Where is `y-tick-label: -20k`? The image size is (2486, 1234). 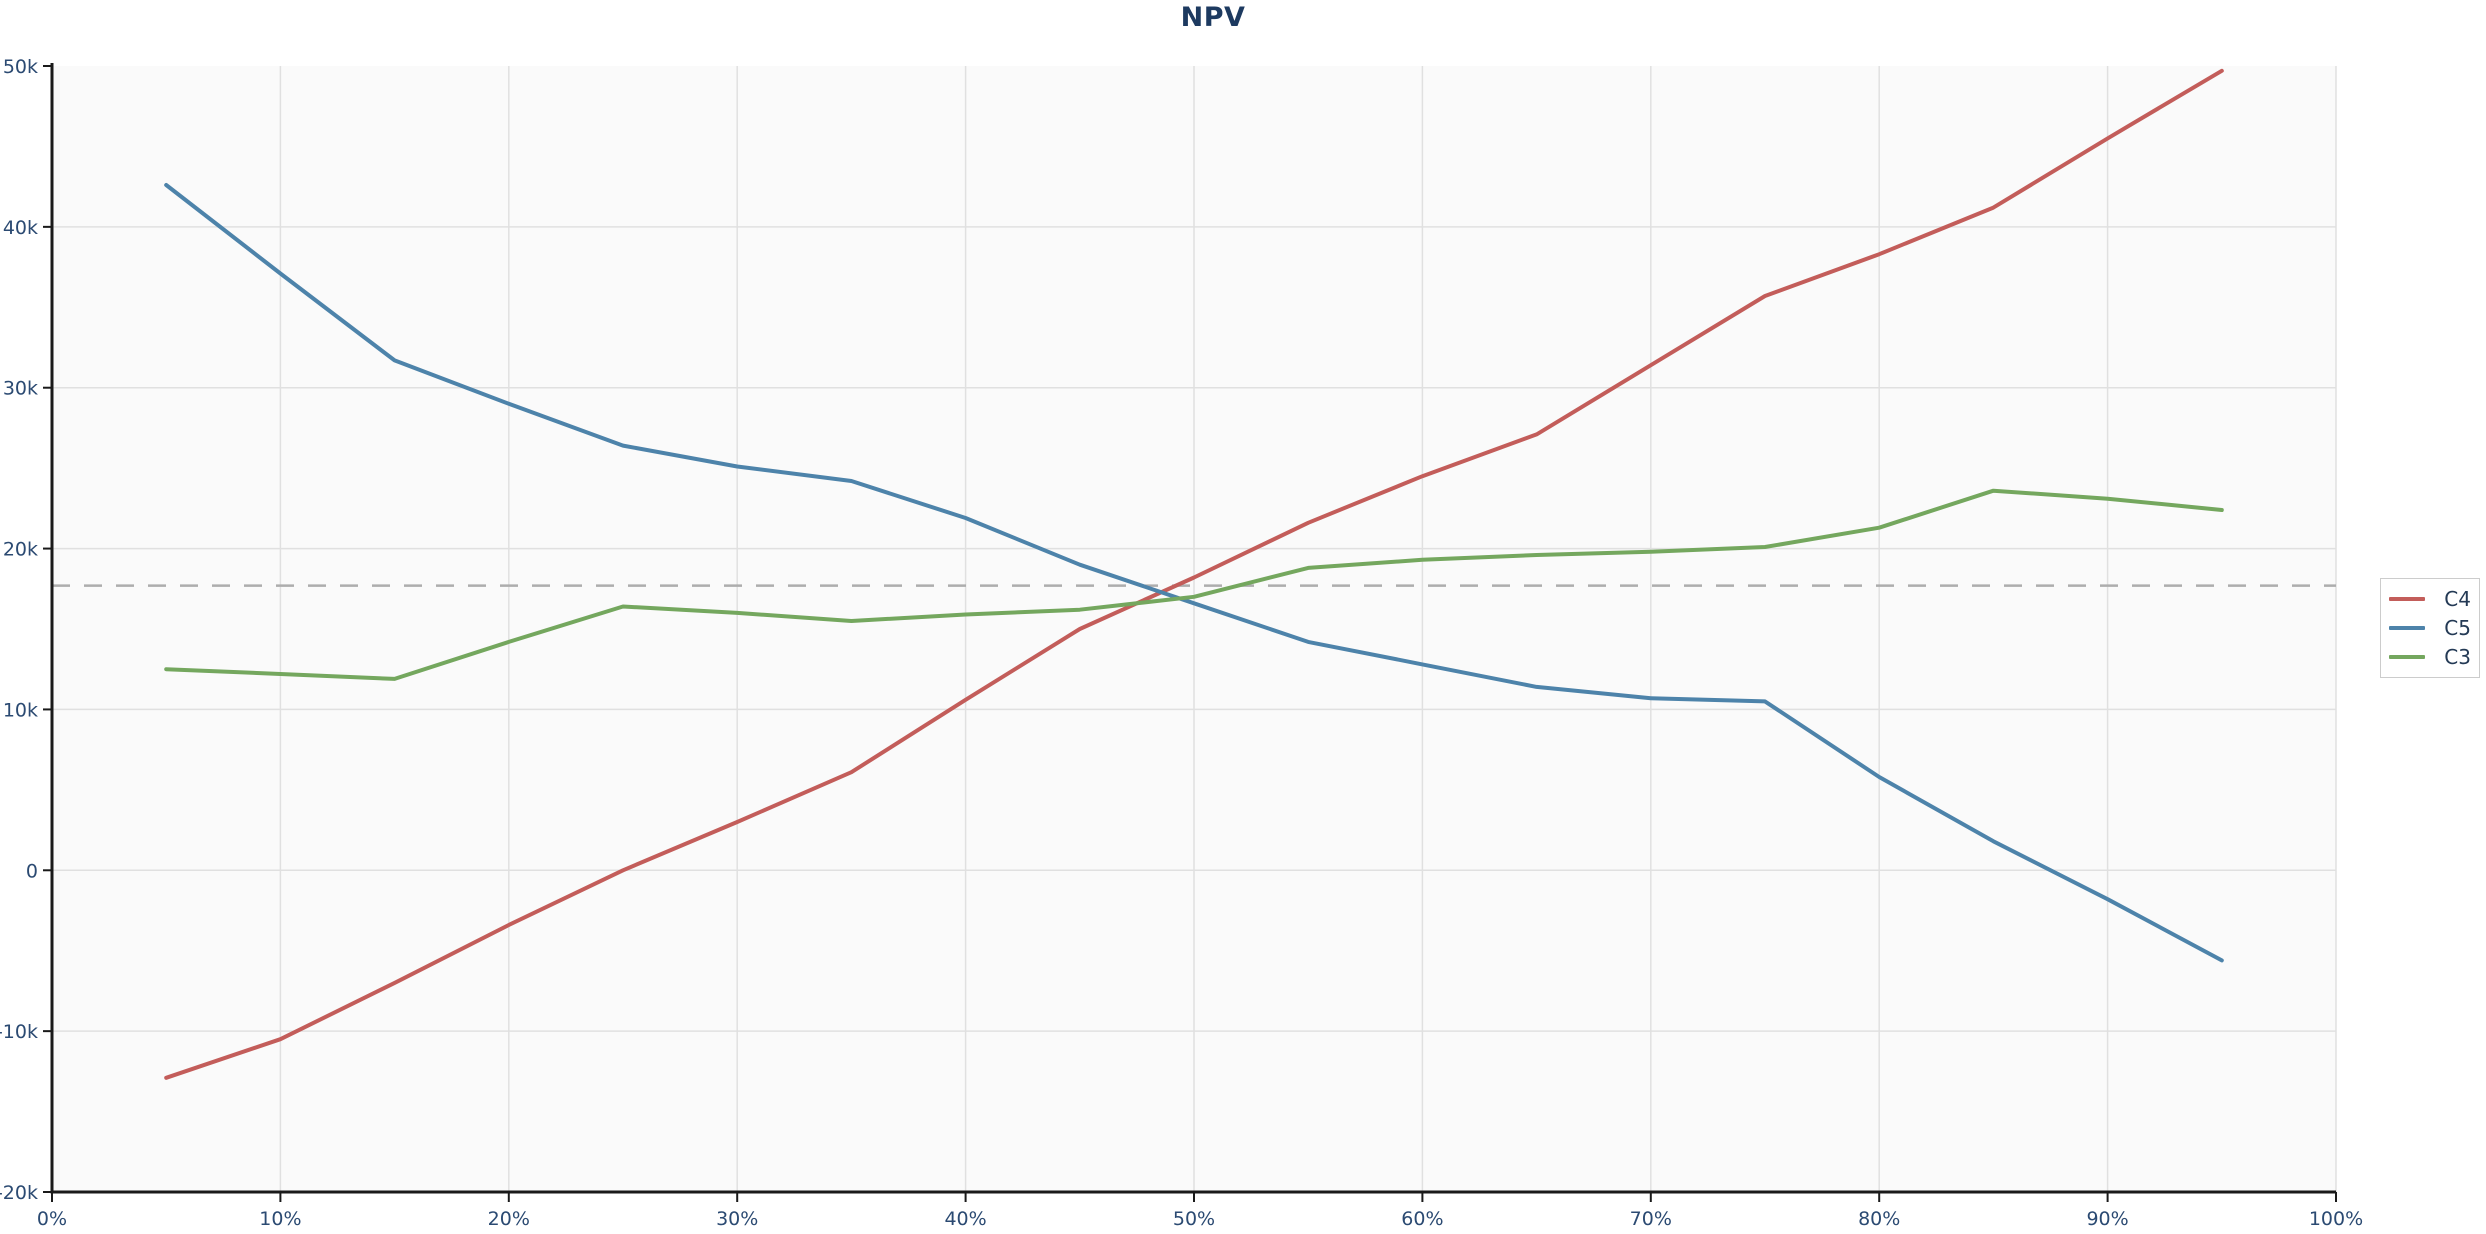 y-tick-label: -20k is located at coordinates (19, 1193).